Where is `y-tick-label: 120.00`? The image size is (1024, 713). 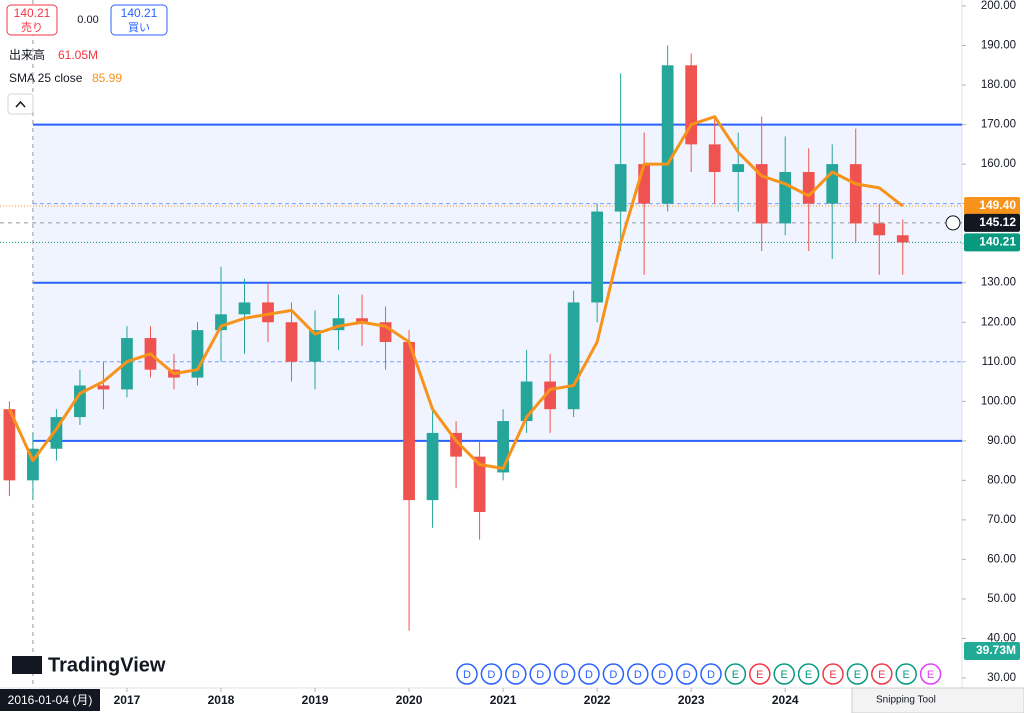 y-tick-label: 120.00 is located at coordinates (998, 322).